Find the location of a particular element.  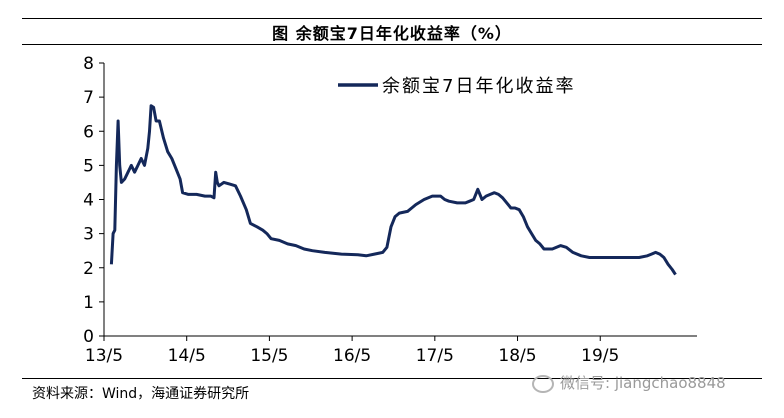

y-tick-label: 3 is located at coordinates (88, 235).